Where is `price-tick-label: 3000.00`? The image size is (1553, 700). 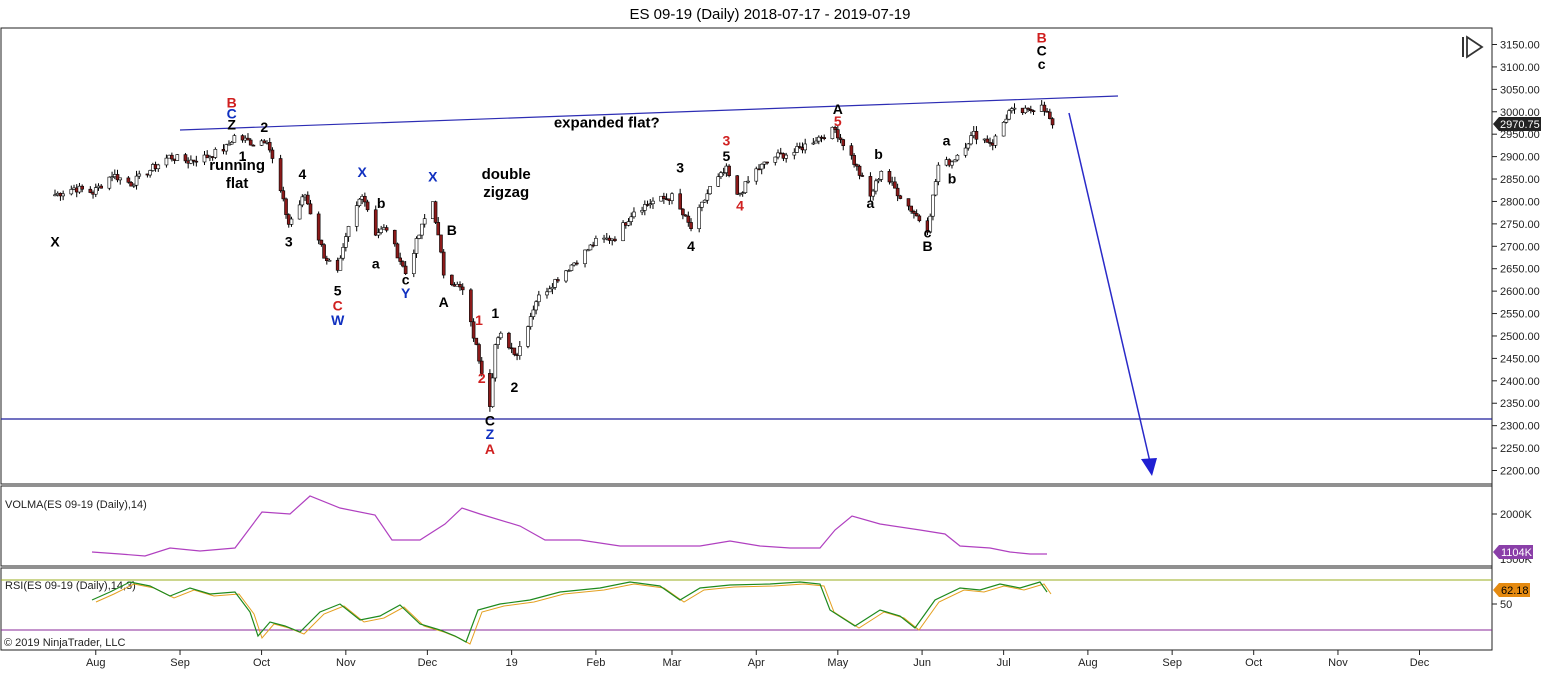 price-tick-label: 3000.00 is located at coordinates (1520, 113).